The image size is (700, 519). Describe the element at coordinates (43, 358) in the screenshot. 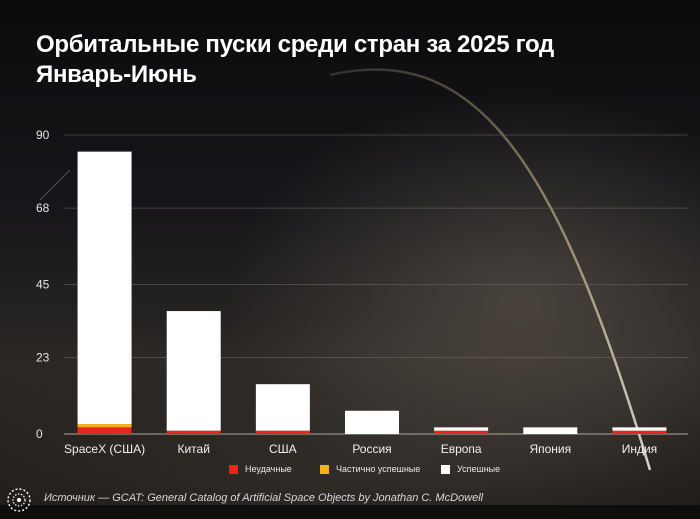

I see `y-tick-label: 23` at that location.